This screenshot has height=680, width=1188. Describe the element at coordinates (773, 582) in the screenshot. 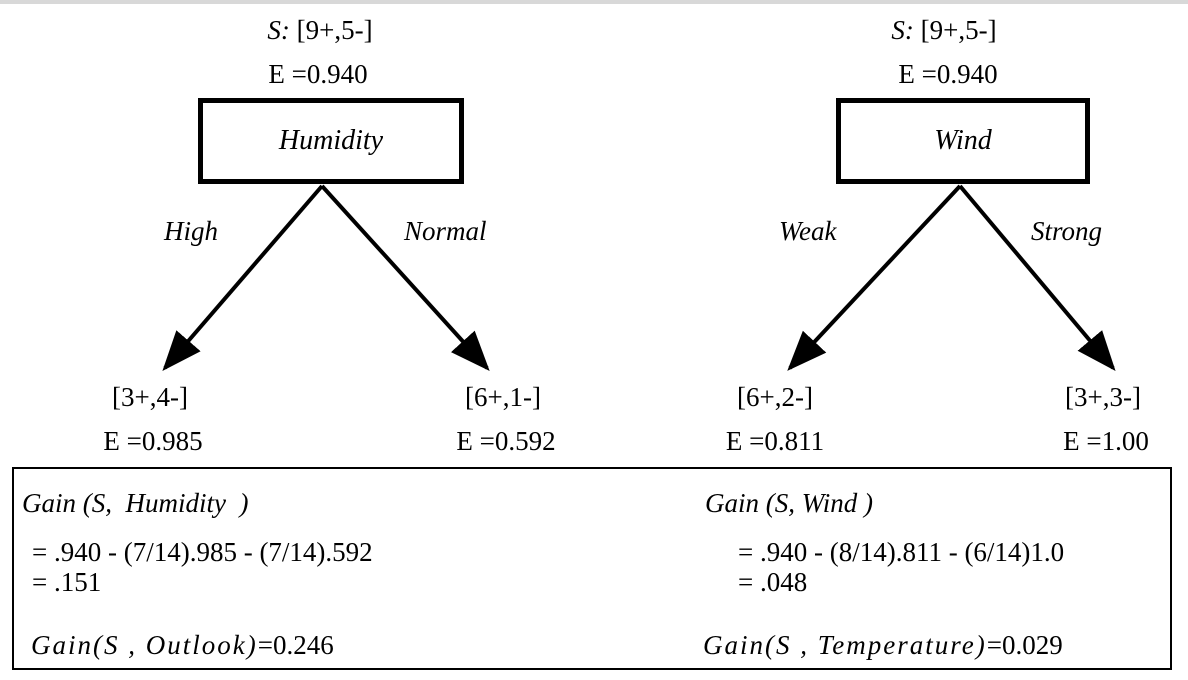

I see `gain-wind-result: = .048` at that location.